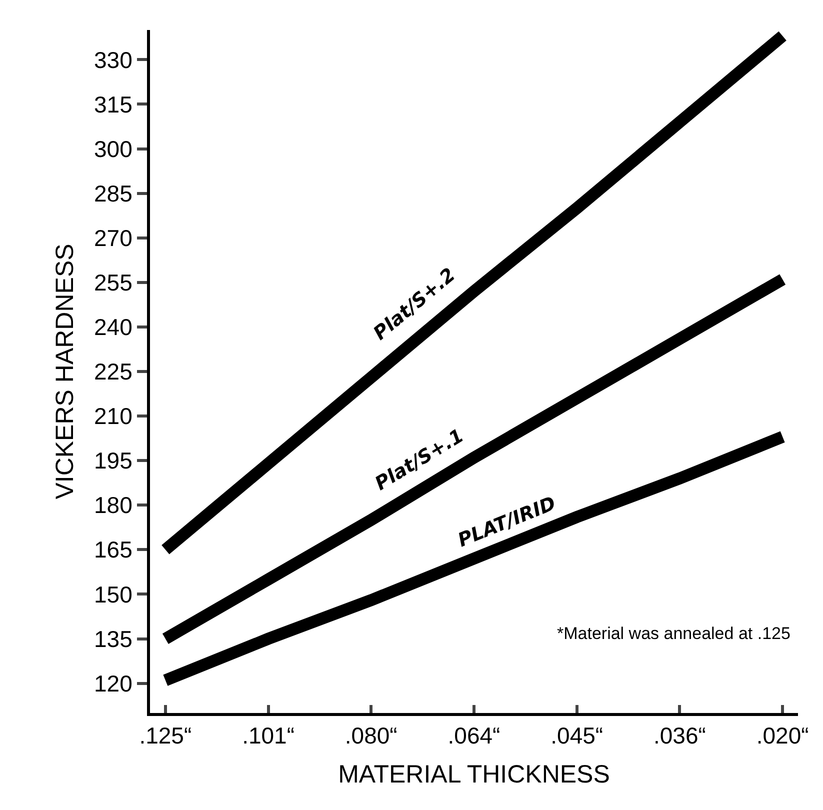 The height and width of the screenshot is (810, 823). What do you see at coordinates (679, 735) in the screenshot?
I see `x-tick-label: .036“` at bounding box center [679, 735].